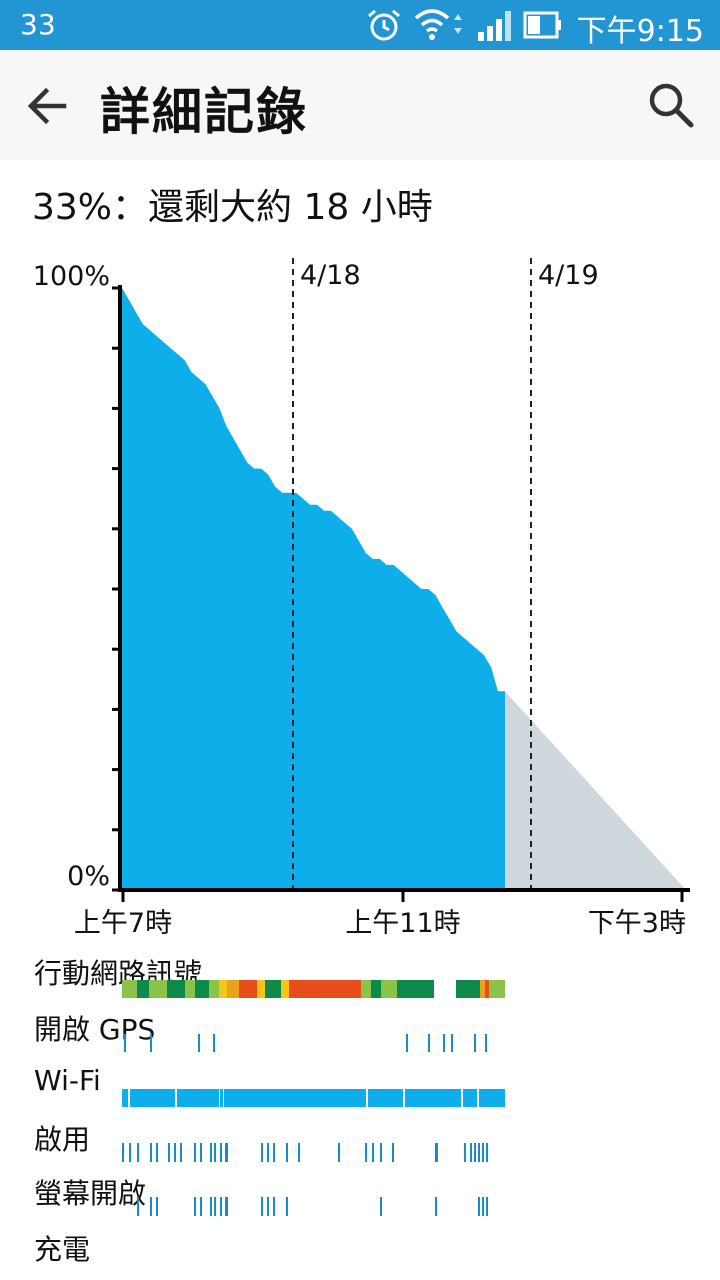 Image resolution: width=720 pixels, height=1280 pixels. I want to click on status-bar: 33 下午9:15, so click(360, 25).